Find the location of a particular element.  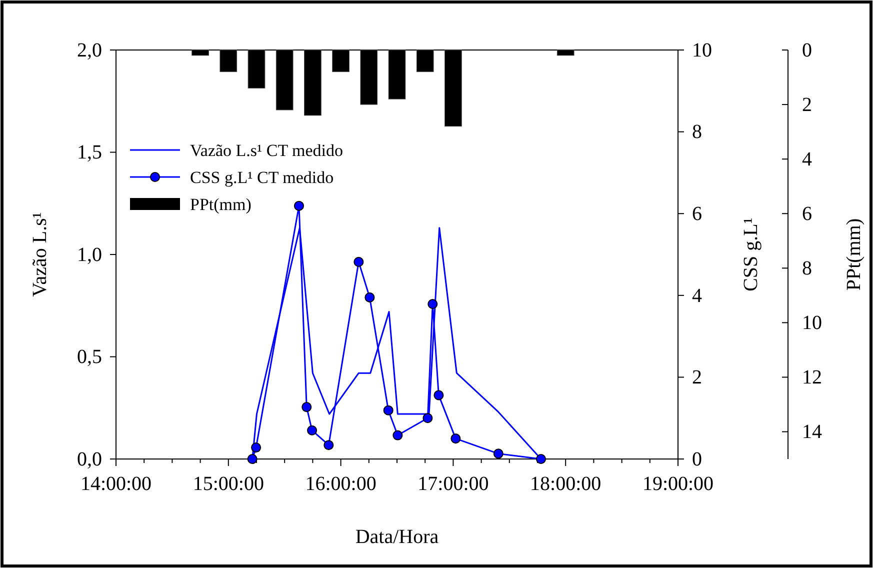

y2-axis-title: CSS g.L¹ is located at coordinates (751, 255).